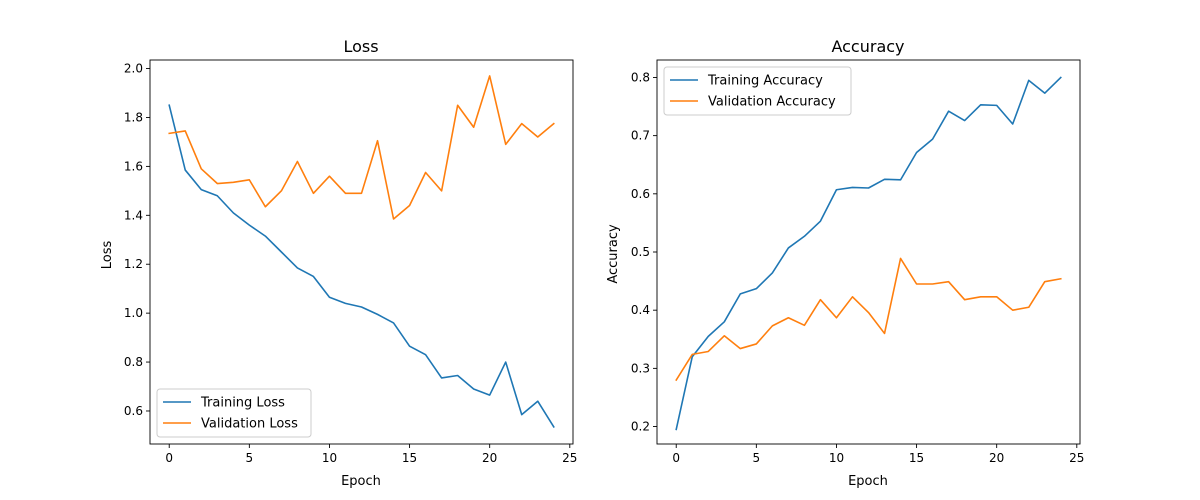 Image resolution: width=1200 pixels, height=500 pixels. I want to click on loss-legend-box, so click(234, 413).